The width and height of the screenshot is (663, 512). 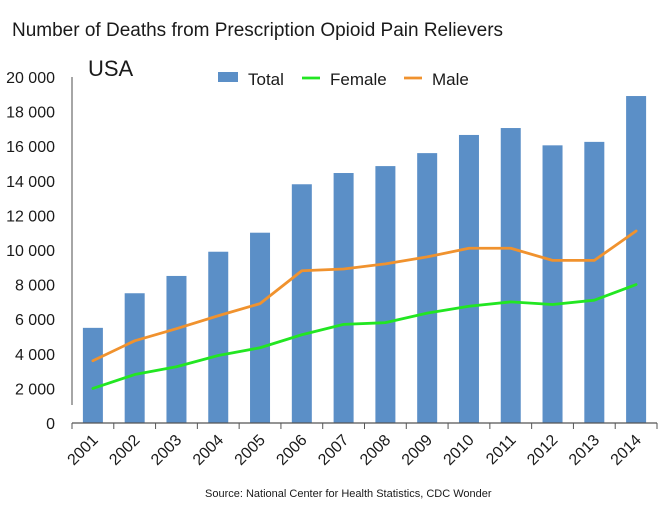 I want to click on bar-total-2010, so click(x=468, y=278).